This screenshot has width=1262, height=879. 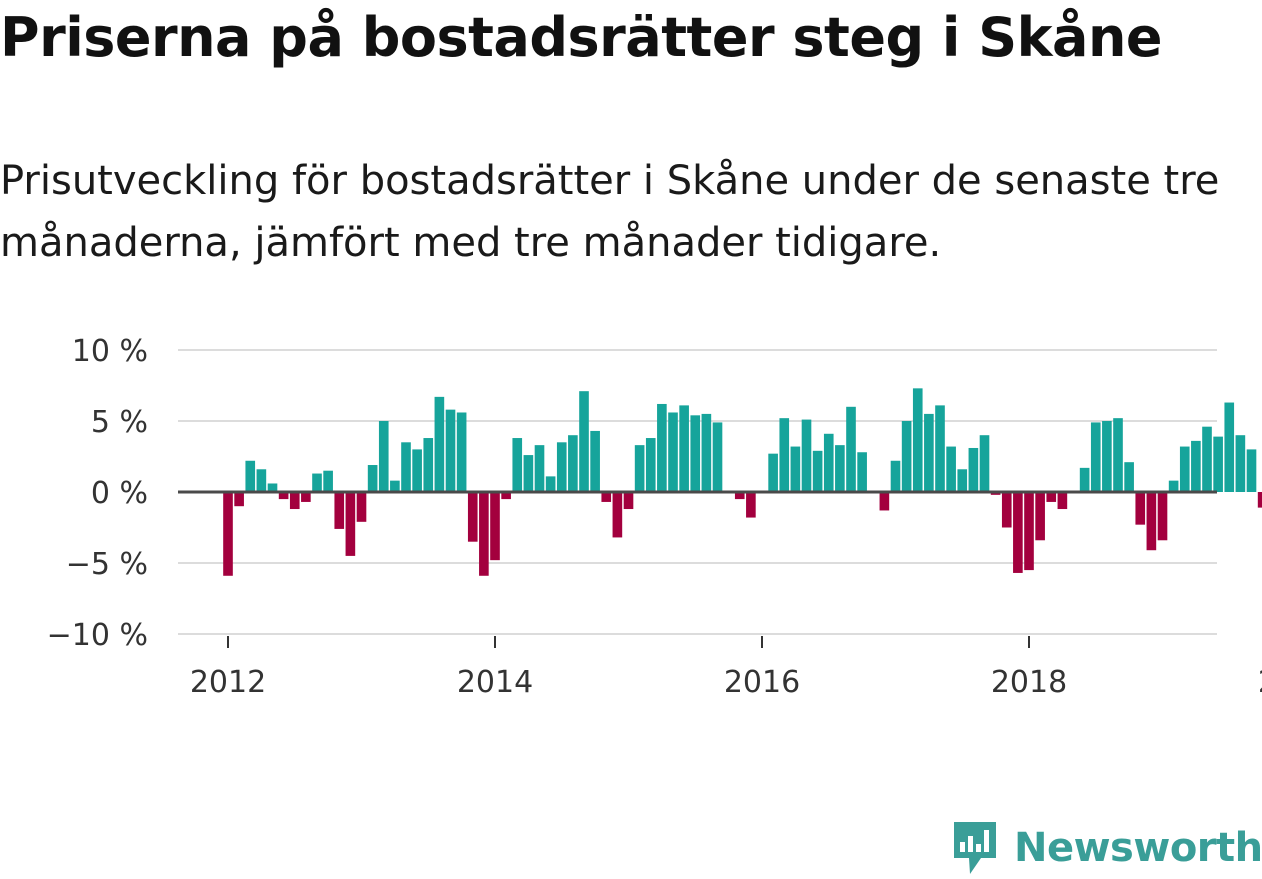 I want to click on y-tick-label: 0 %, so click(x=119, y=493).